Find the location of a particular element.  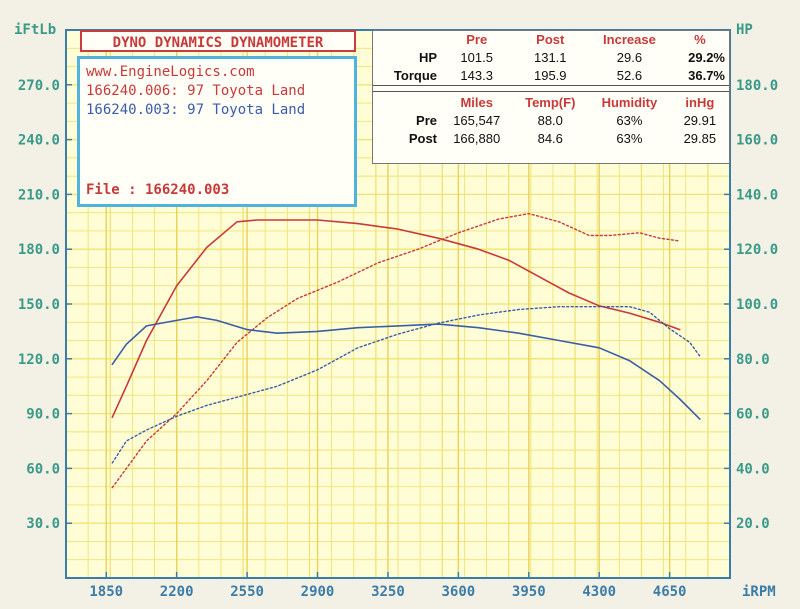

power-header-blank is located at coordinates (407, 40).